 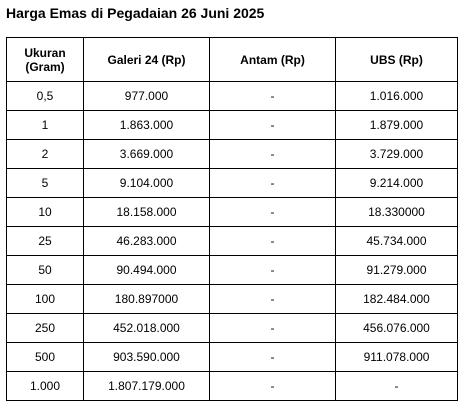 What do you see at coordinates (146, 183) in the screenshot?
I see `cell-galeri24: 9.104.000` at bounding box center [146, 183].